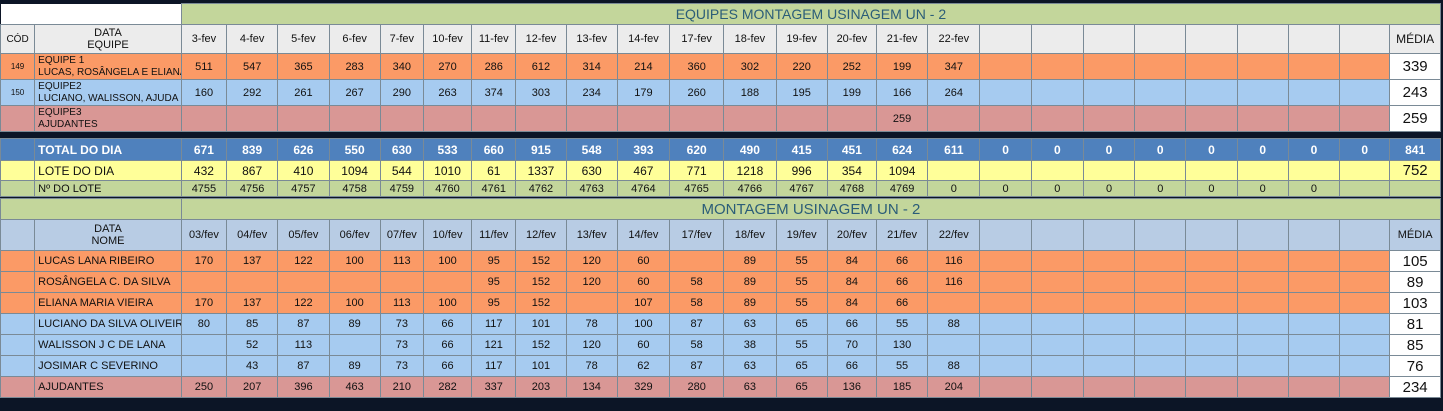 The width and height of the screenshot is (1443, 411). I want to click on value-cell: 314, so click(591, 66).